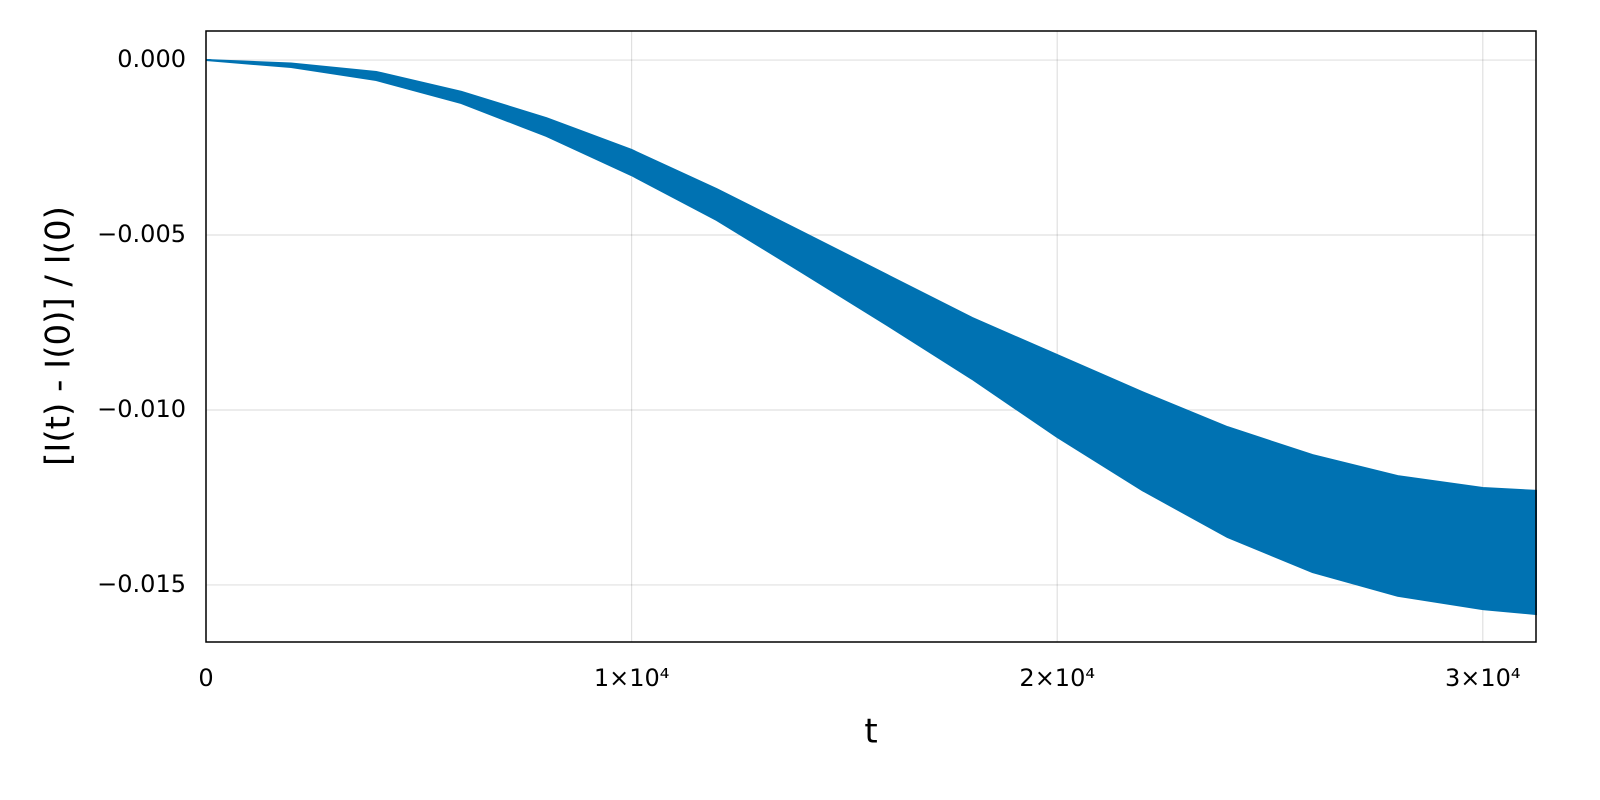  What do you see at coordinates (141, 234) in the screenshot?
I see `y-tick-label: −0.005` at bounding box center [141, 234].